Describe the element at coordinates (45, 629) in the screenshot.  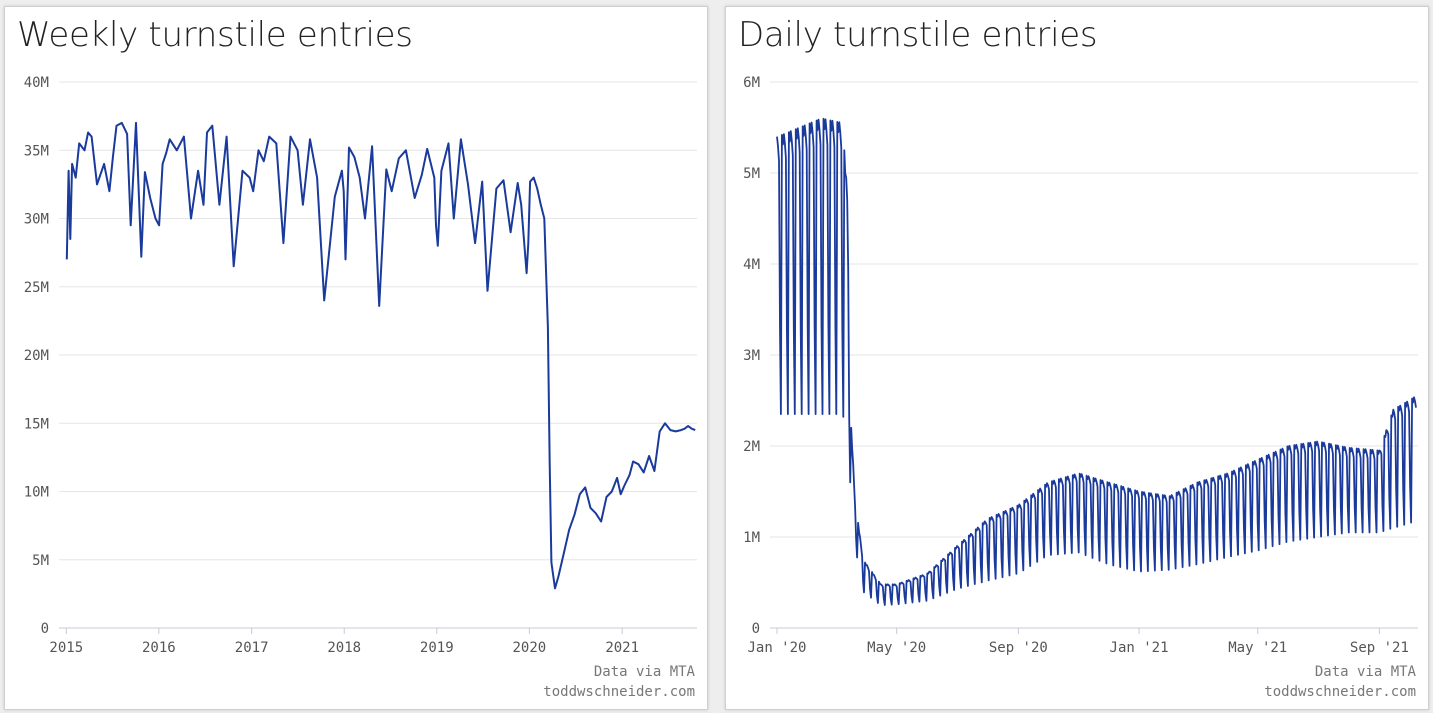
I see `weekly-y-tick-label: 0` at that location.